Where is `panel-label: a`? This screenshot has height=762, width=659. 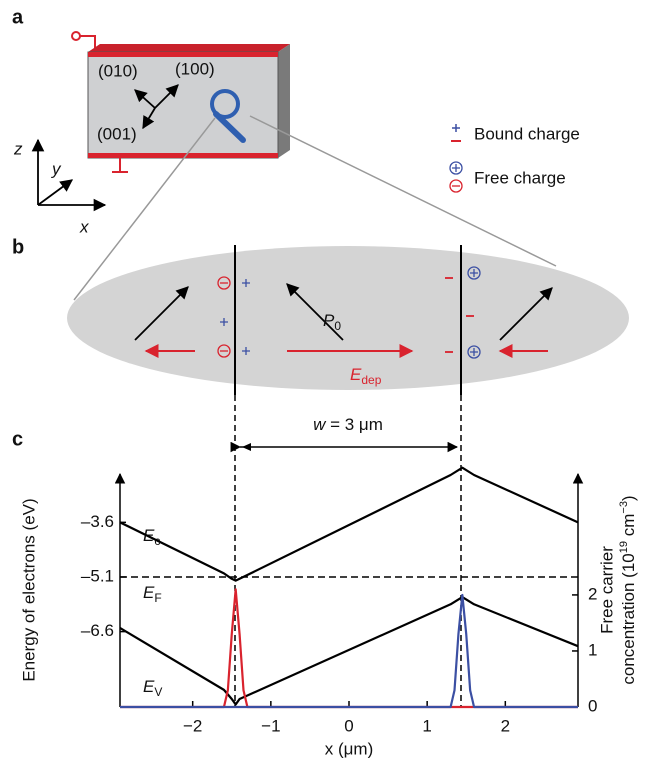
panel-label: a is located at coordinates (18, 17).